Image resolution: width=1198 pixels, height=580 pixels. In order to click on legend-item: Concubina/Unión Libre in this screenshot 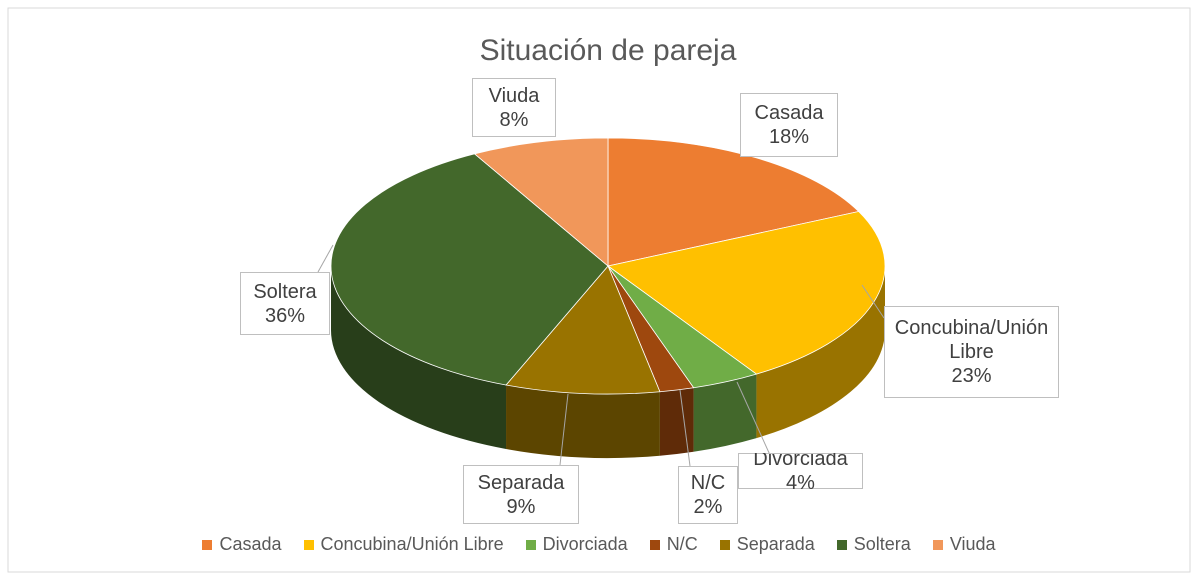, I will do `click(403, 544)`.